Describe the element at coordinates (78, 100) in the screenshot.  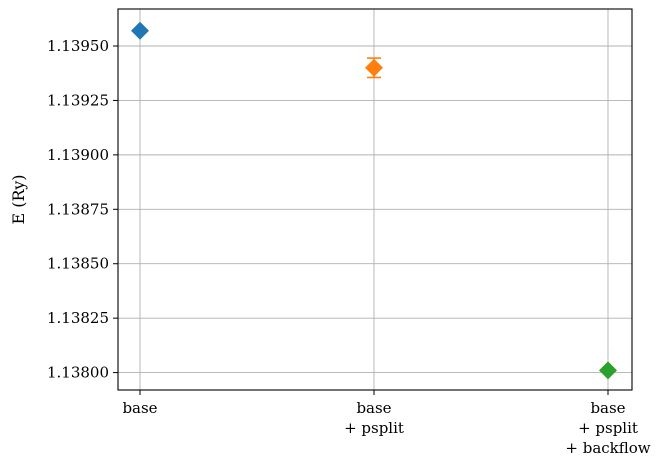
I see `y-tick-label: 1.13925` at that location.